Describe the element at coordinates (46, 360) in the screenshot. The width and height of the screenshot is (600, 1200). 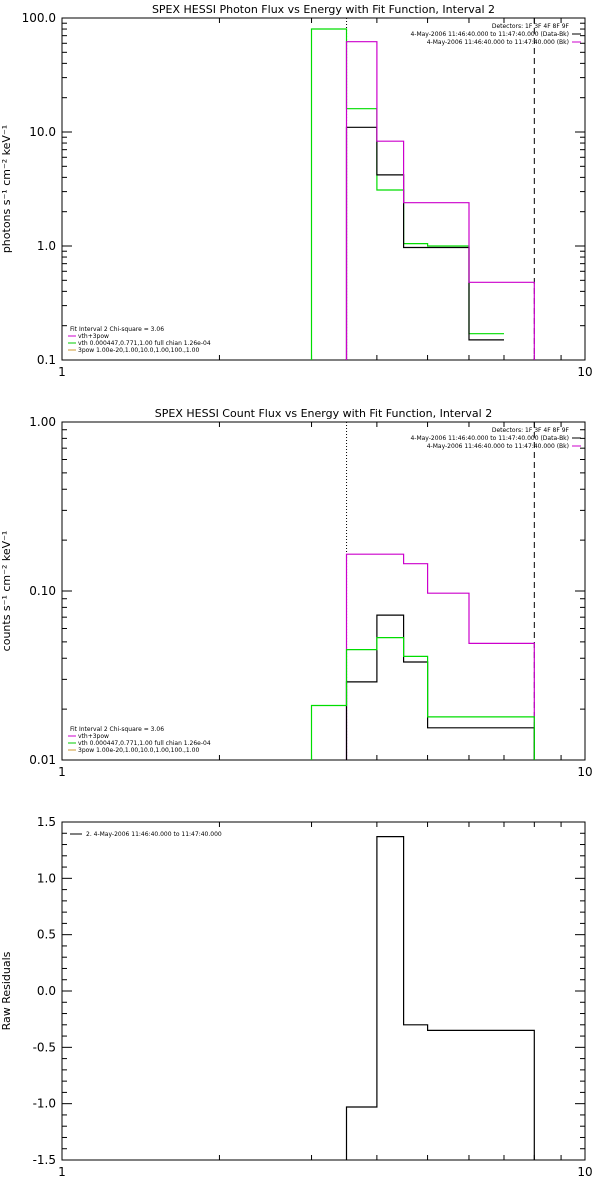
I see `y-tick-label: 0.1` at that location.